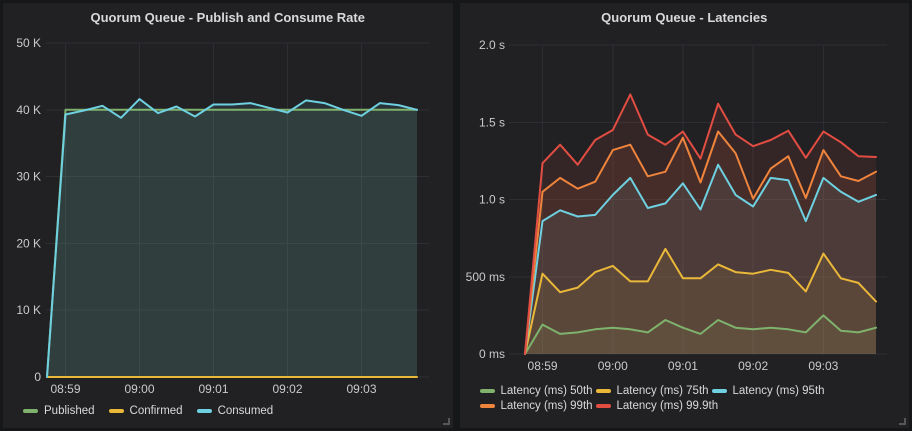 This screenshot has width=912, height=431. What do you see at coordinates (28, 177) in the screenshot?
I see `y-axis-tick-label: 30 K` at bounding box center [28, 177].